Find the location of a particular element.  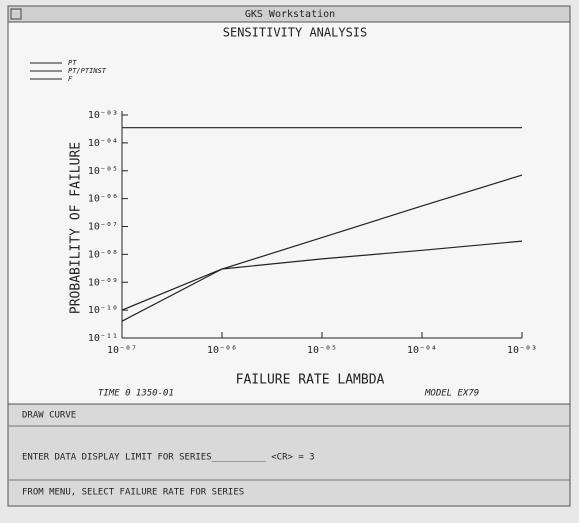

chart-title: SENSITIVITY ANALYSIS is located at coordinates (295, 33).